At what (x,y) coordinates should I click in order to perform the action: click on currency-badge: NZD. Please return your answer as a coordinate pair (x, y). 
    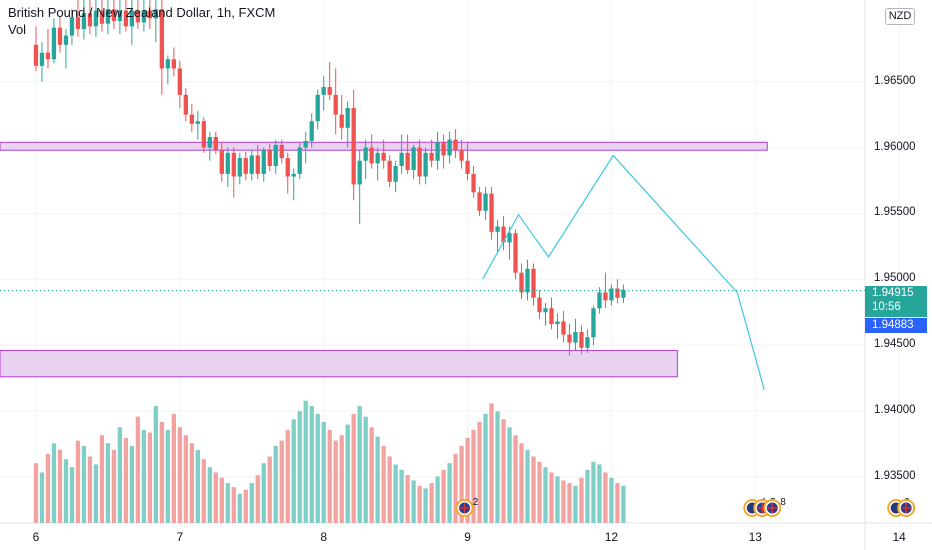
    Looking at the image, I should click on (900, 16).